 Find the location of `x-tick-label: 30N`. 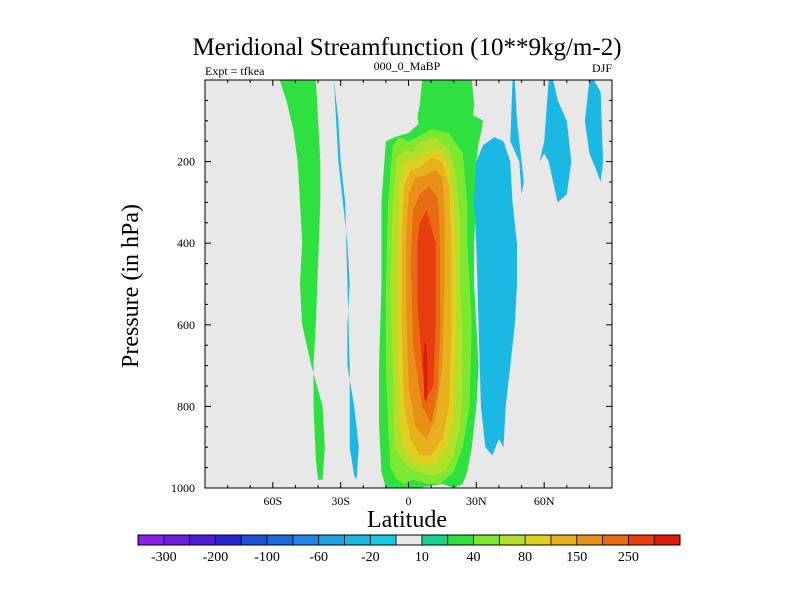

x-tick-label: 30N is located at coordinates (476, 501).